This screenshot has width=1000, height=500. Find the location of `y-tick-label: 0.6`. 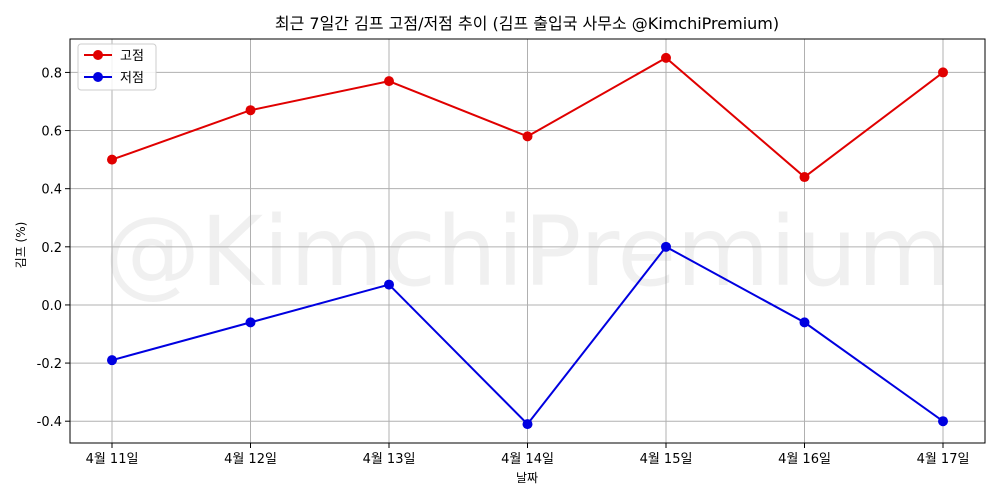

y-tick-label: 0.6 is located at coordinates (51, 132).